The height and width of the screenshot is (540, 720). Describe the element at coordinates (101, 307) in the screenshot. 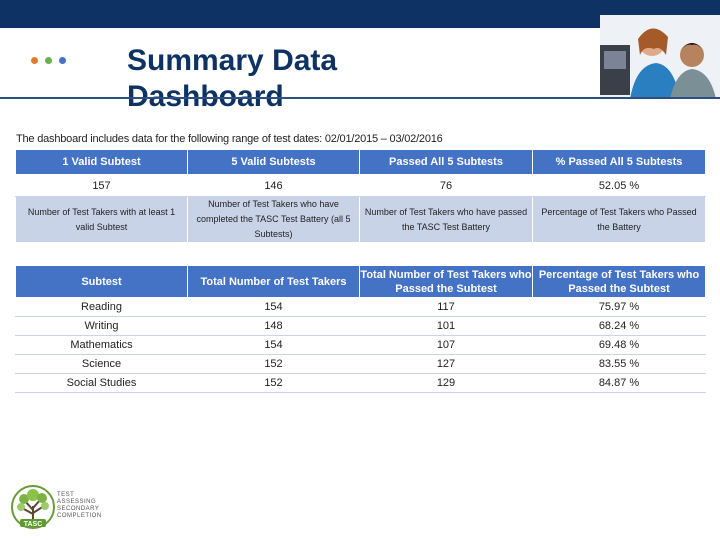

I see `table-cell: Reading` at that location.